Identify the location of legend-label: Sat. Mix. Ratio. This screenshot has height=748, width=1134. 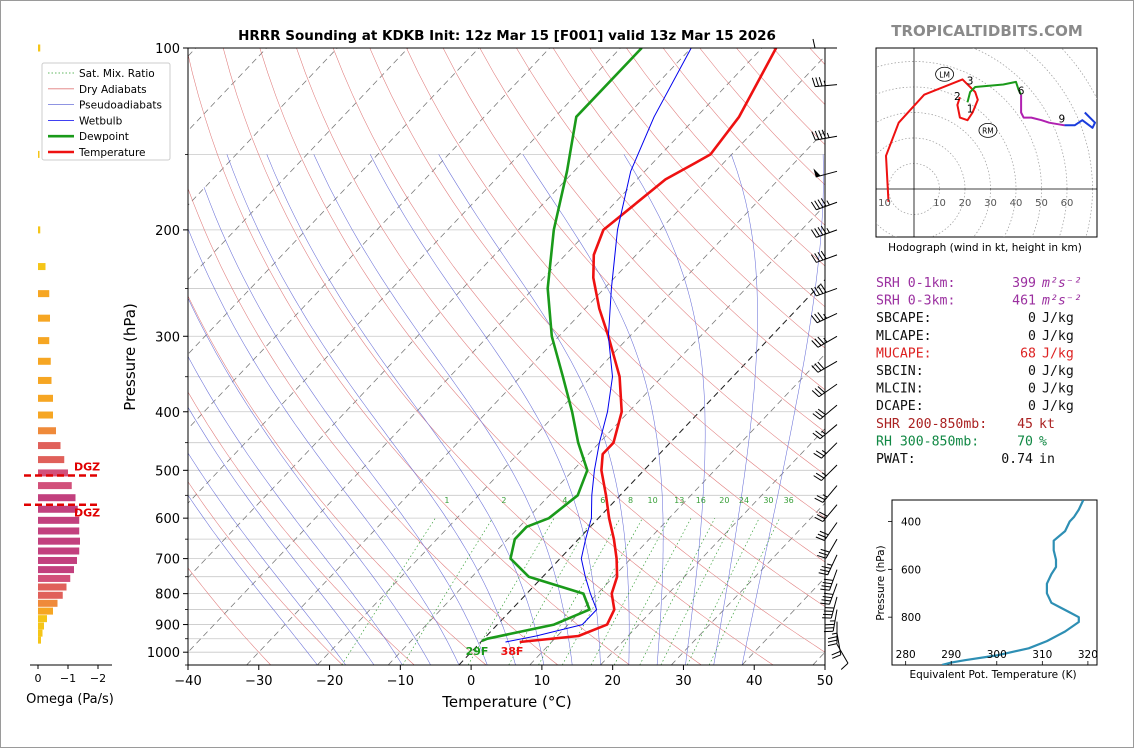
(117, 74).